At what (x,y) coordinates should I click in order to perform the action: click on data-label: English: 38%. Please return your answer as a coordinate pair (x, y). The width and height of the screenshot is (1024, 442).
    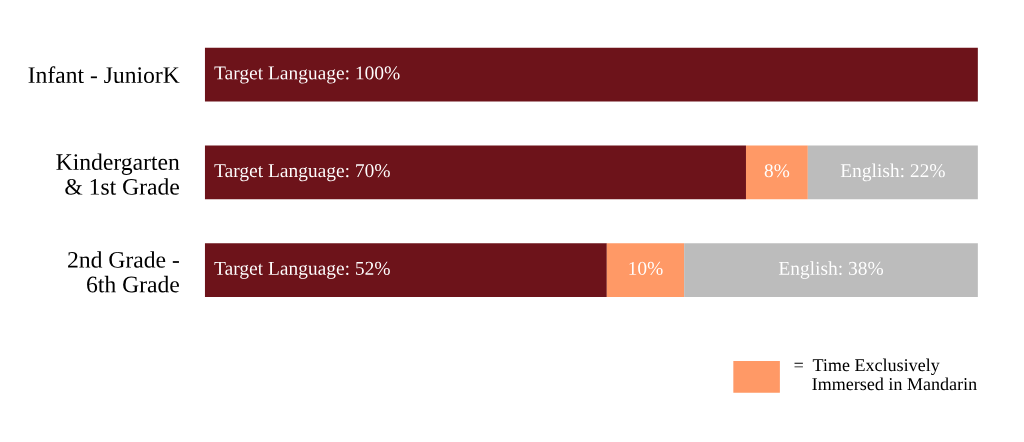
    Looking at the image, I should click on (831, 270).